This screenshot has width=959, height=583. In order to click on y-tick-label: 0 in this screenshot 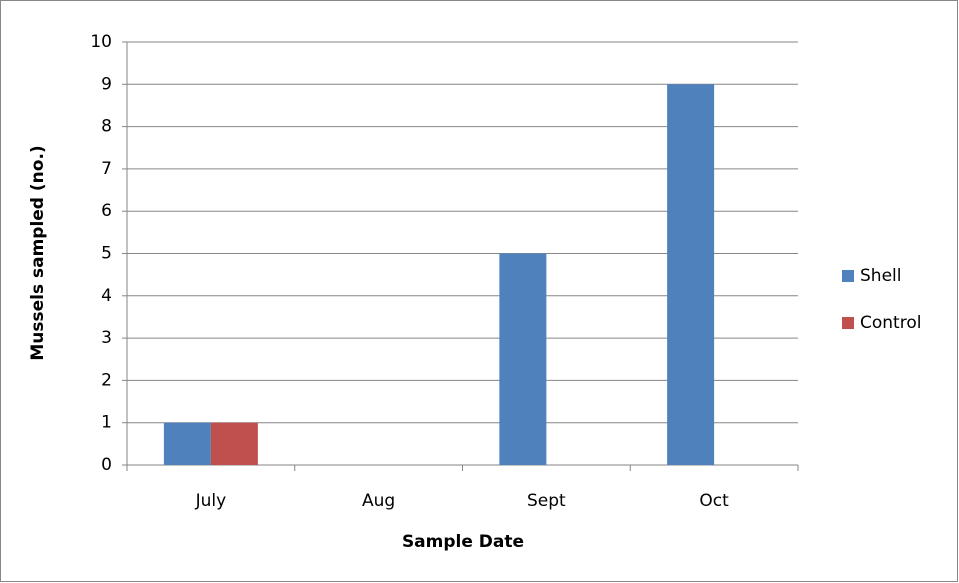, I will do `click(106, 465)`.